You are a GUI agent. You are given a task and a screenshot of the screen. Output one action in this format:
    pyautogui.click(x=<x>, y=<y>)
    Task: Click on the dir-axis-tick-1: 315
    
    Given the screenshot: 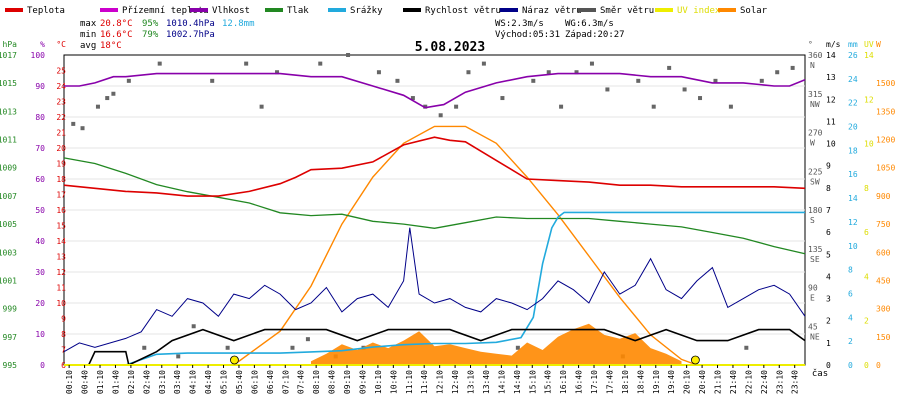 What is the action you would take?
    pyautogui.click(x=815, y=94)
    